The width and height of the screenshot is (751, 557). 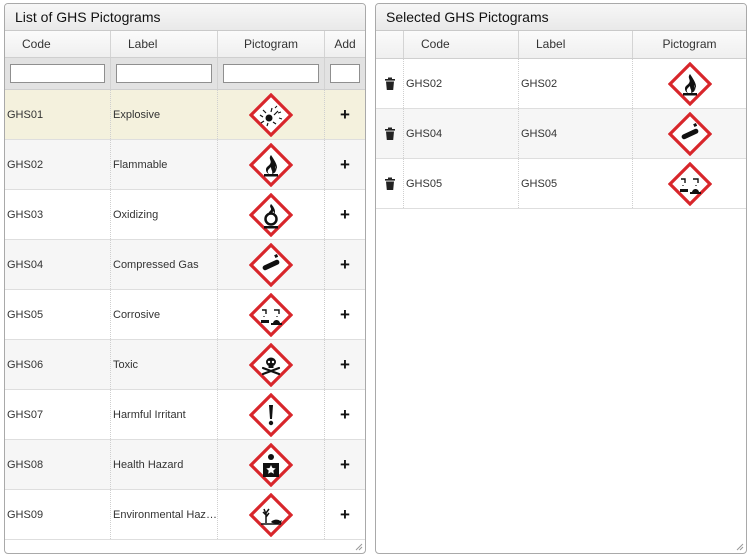 I want to click on filter-row, so click(x=185, y=74).